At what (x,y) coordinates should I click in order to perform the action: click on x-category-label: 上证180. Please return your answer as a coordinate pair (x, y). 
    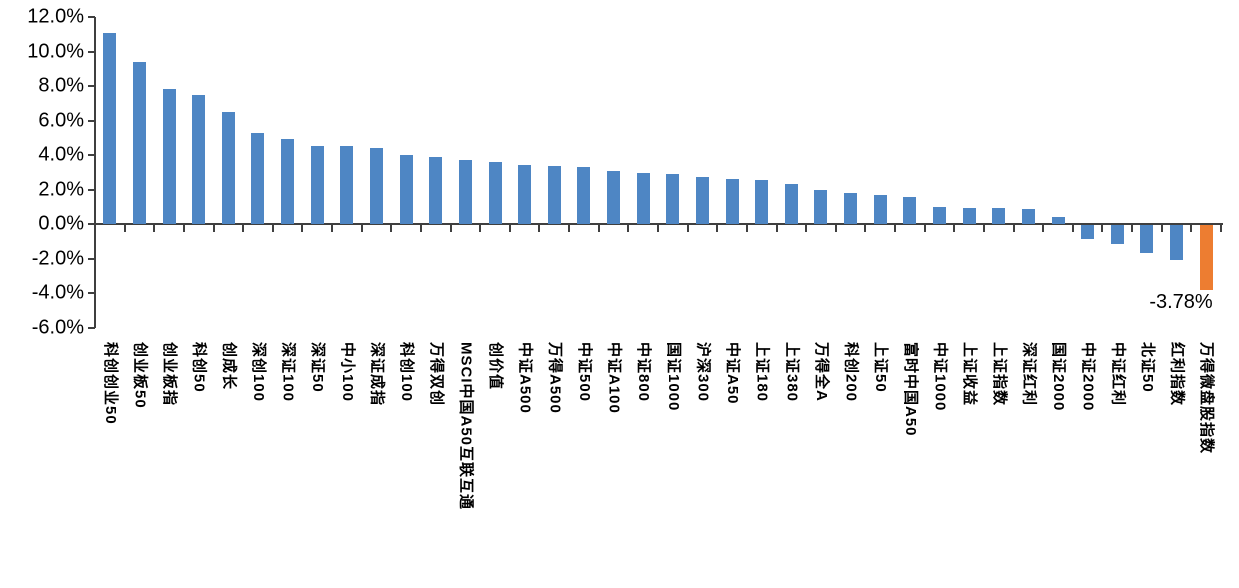
    Looking at the image, I should click on (762, 372).